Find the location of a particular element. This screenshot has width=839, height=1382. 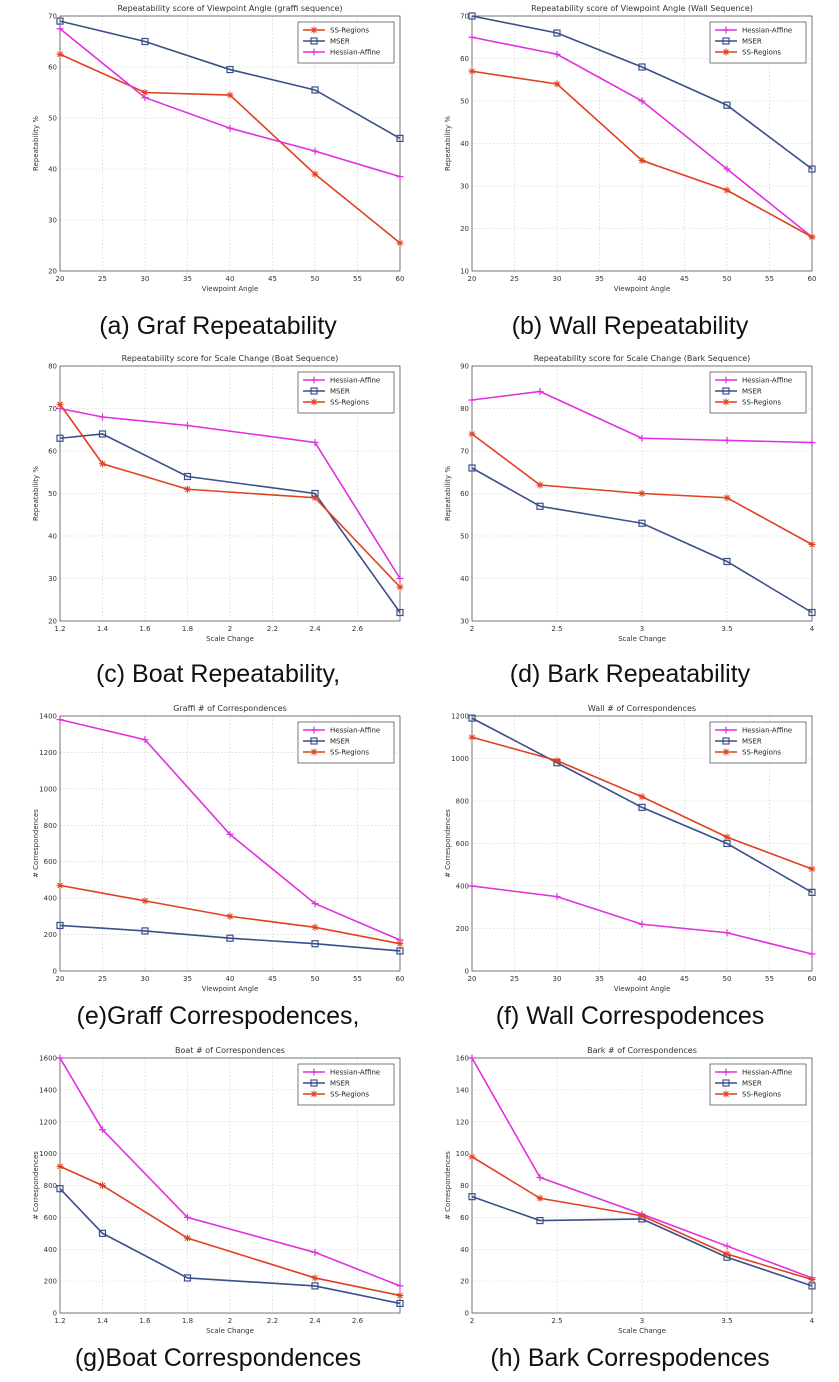

x-tick-label: 1.2 is located at coordinates (59, 1321).